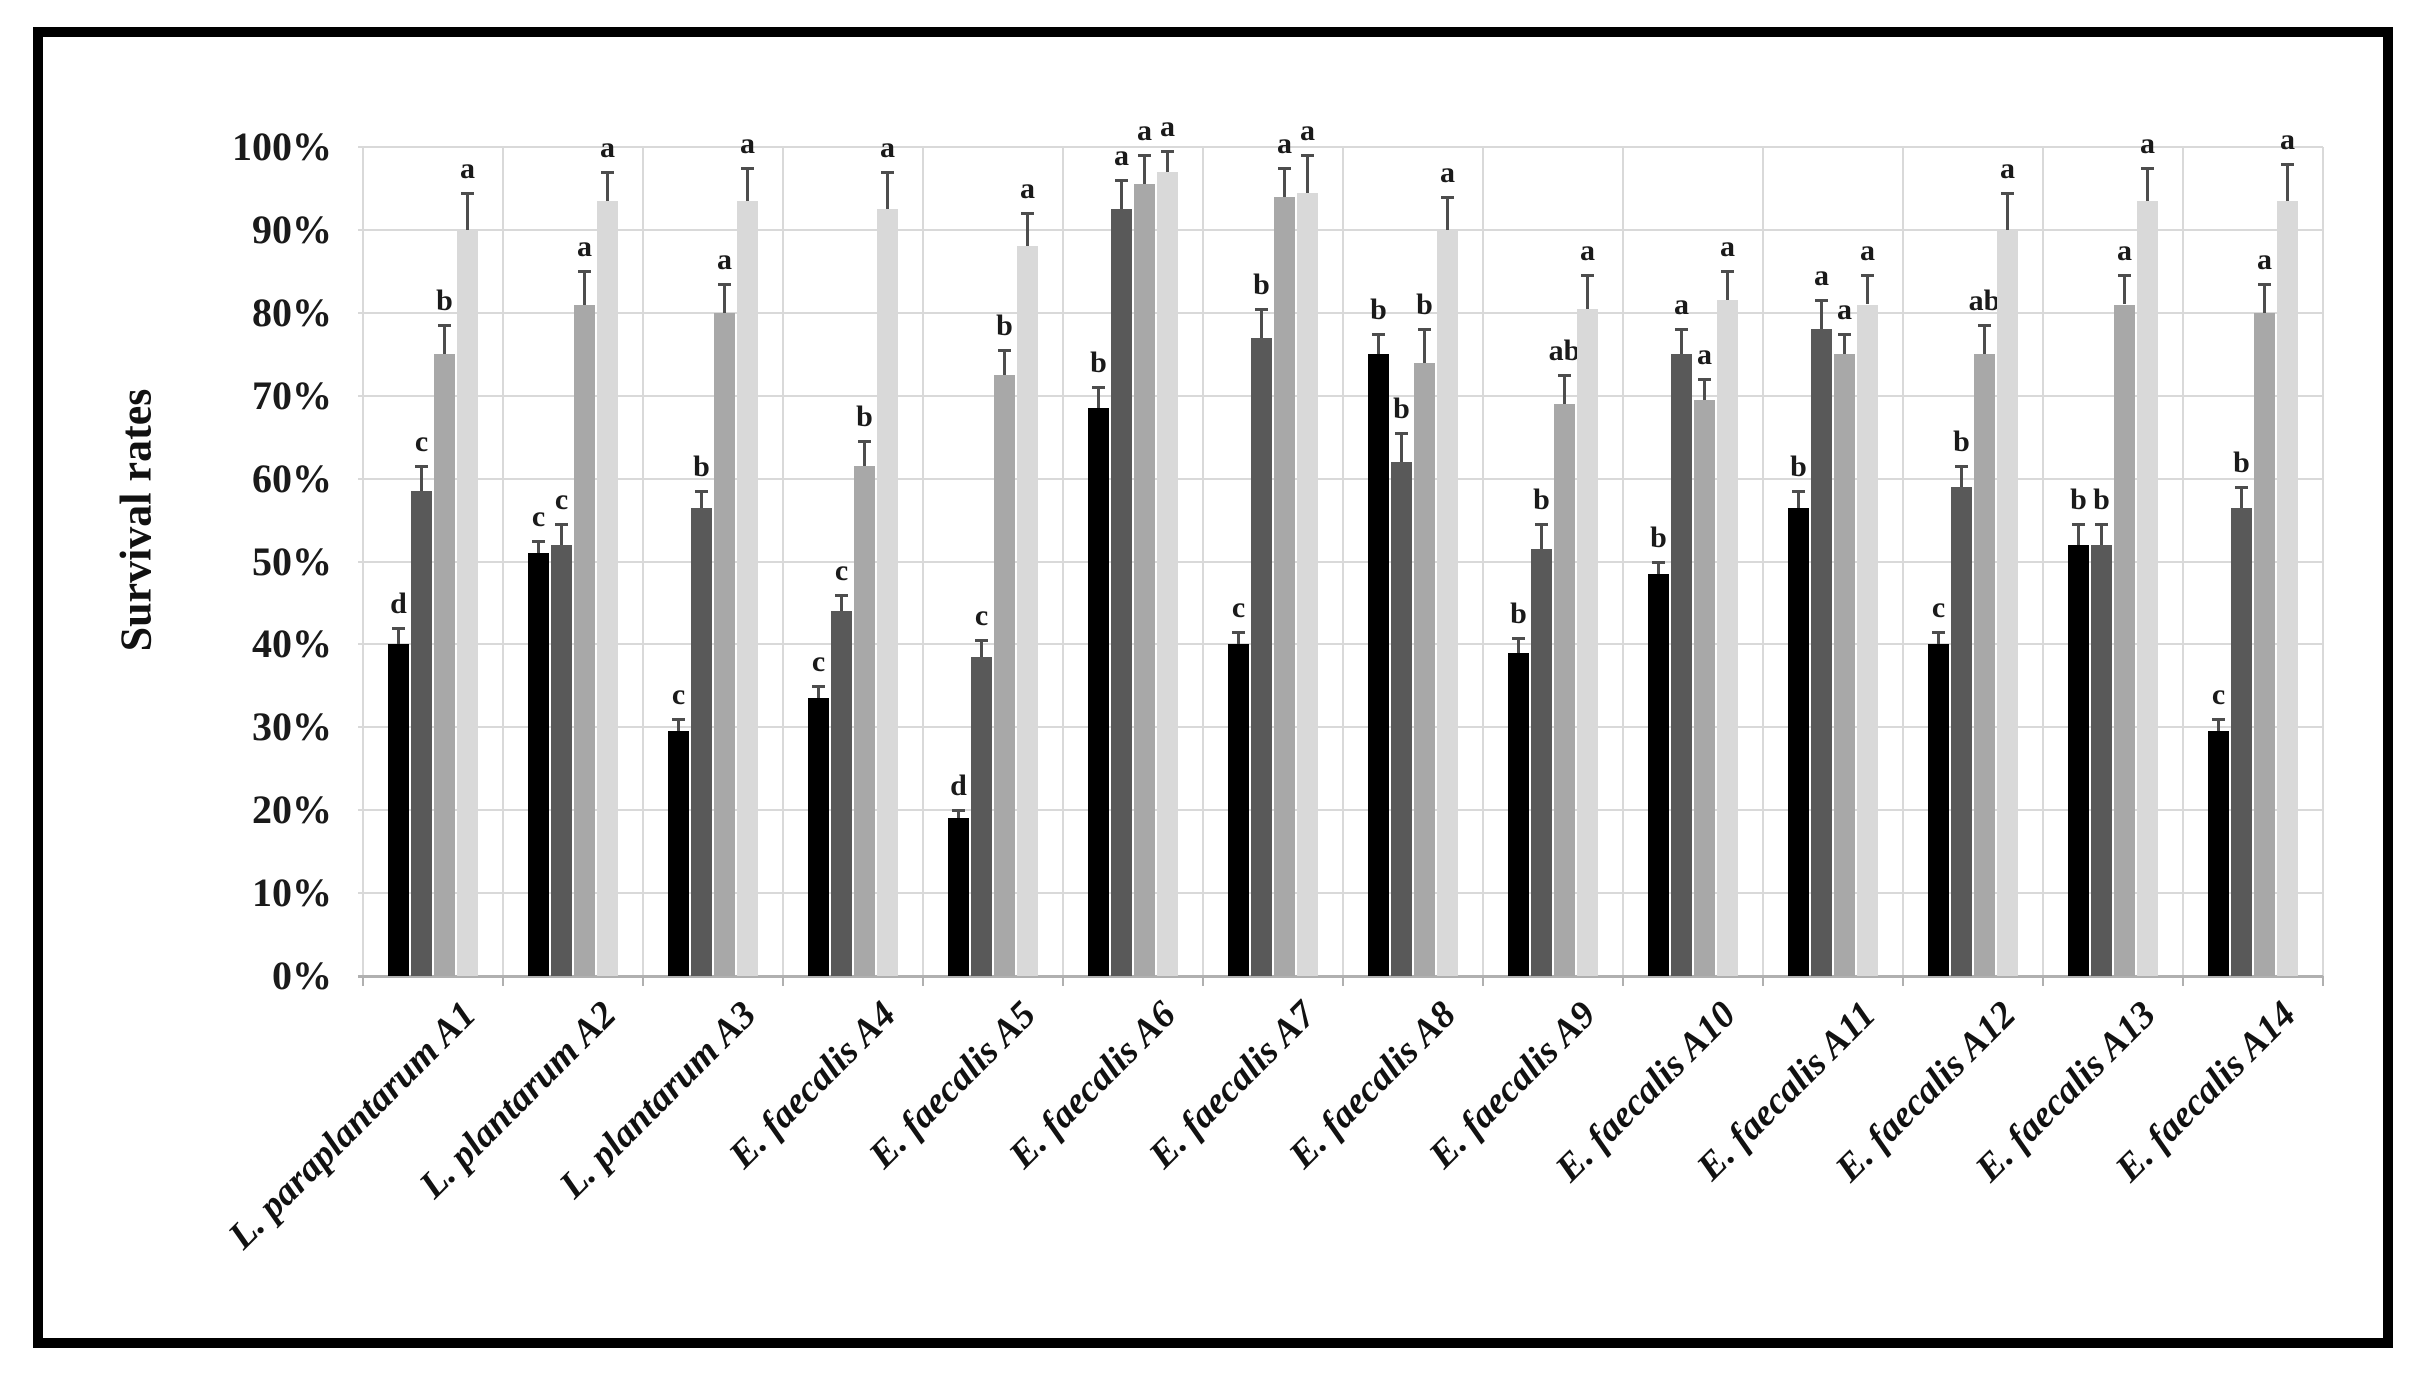  I want to click on y-tick-label: 10%, so click(292, 893).